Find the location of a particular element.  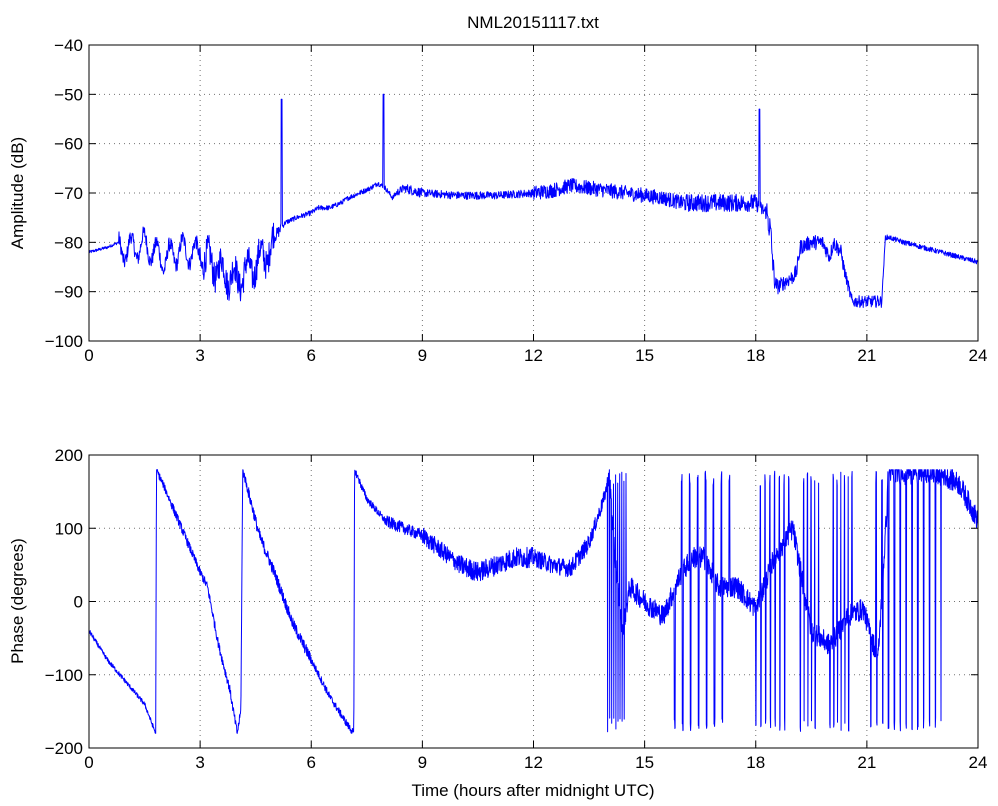

figure-title: NML20151117.txt is located at coordinates (533, 22).